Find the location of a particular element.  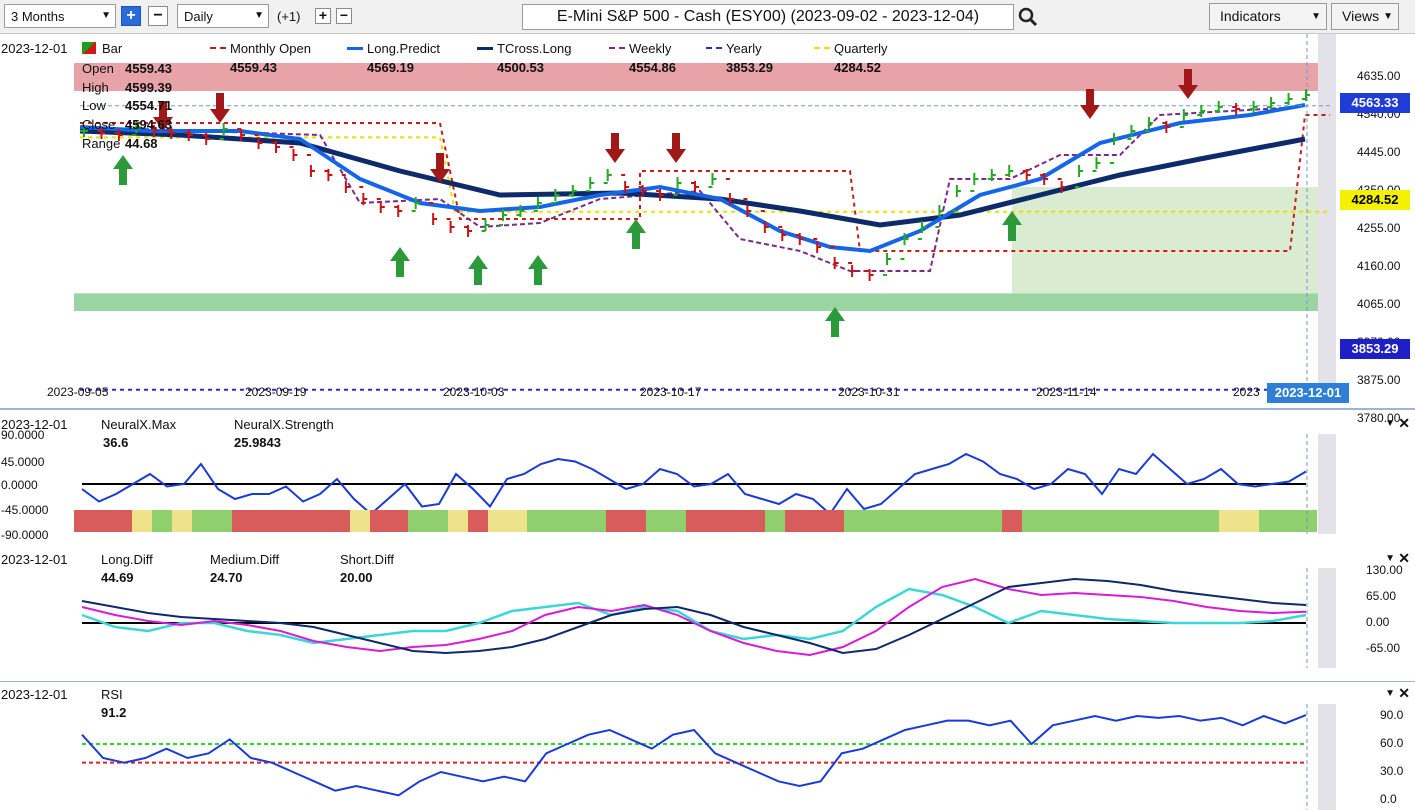

interval-value: Daily is located at coordinates (198, 16).